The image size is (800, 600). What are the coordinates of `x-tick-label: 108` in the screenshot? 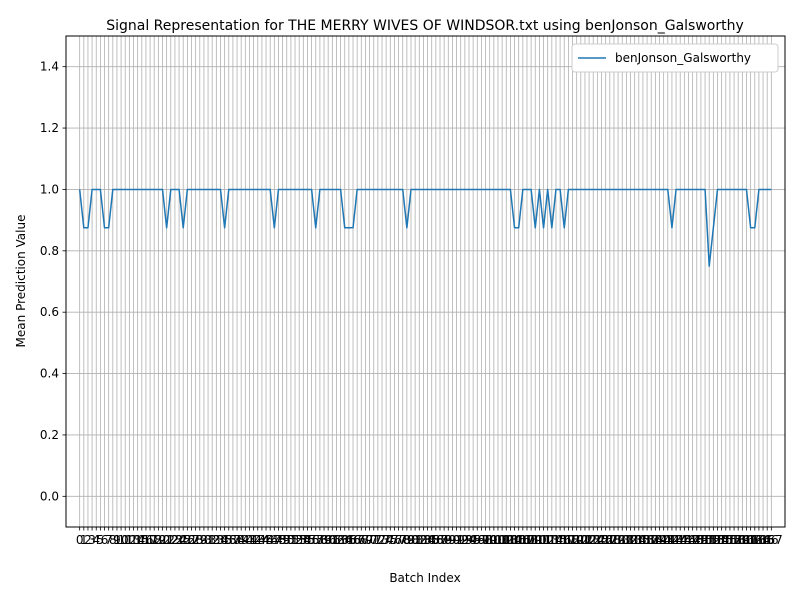 It's located at (527, 540).